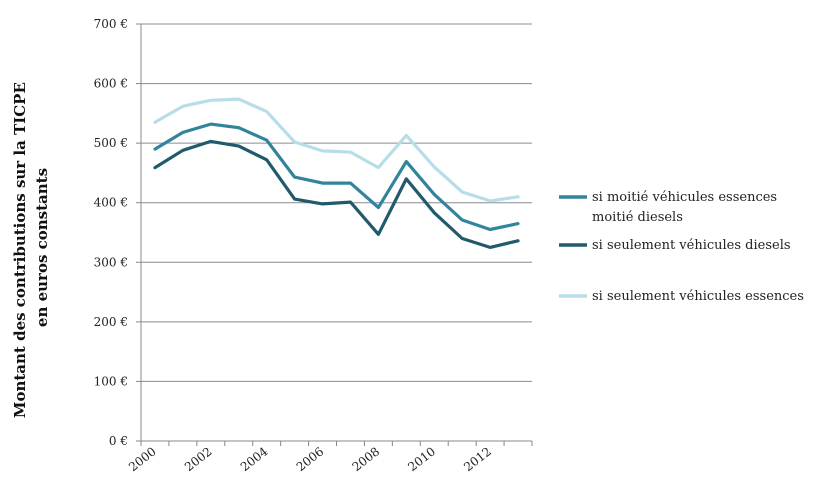  I want to click on x-tick-label: 2012, so click(477, 459).